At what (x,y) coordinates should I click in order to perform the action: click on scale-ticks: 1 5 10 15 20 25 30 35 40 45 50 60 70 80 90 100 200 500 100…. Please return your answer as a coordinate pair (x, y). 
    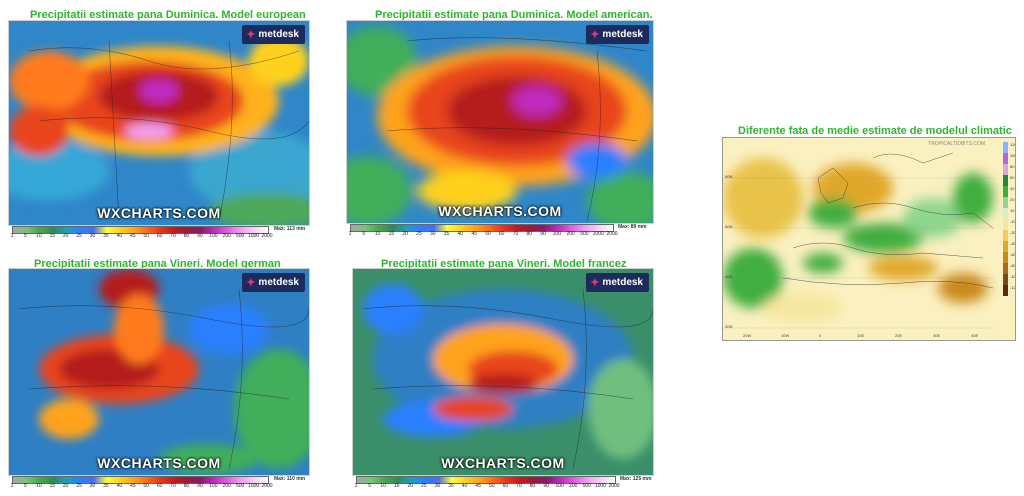
    Looking at the image, I should click on (483, 235).